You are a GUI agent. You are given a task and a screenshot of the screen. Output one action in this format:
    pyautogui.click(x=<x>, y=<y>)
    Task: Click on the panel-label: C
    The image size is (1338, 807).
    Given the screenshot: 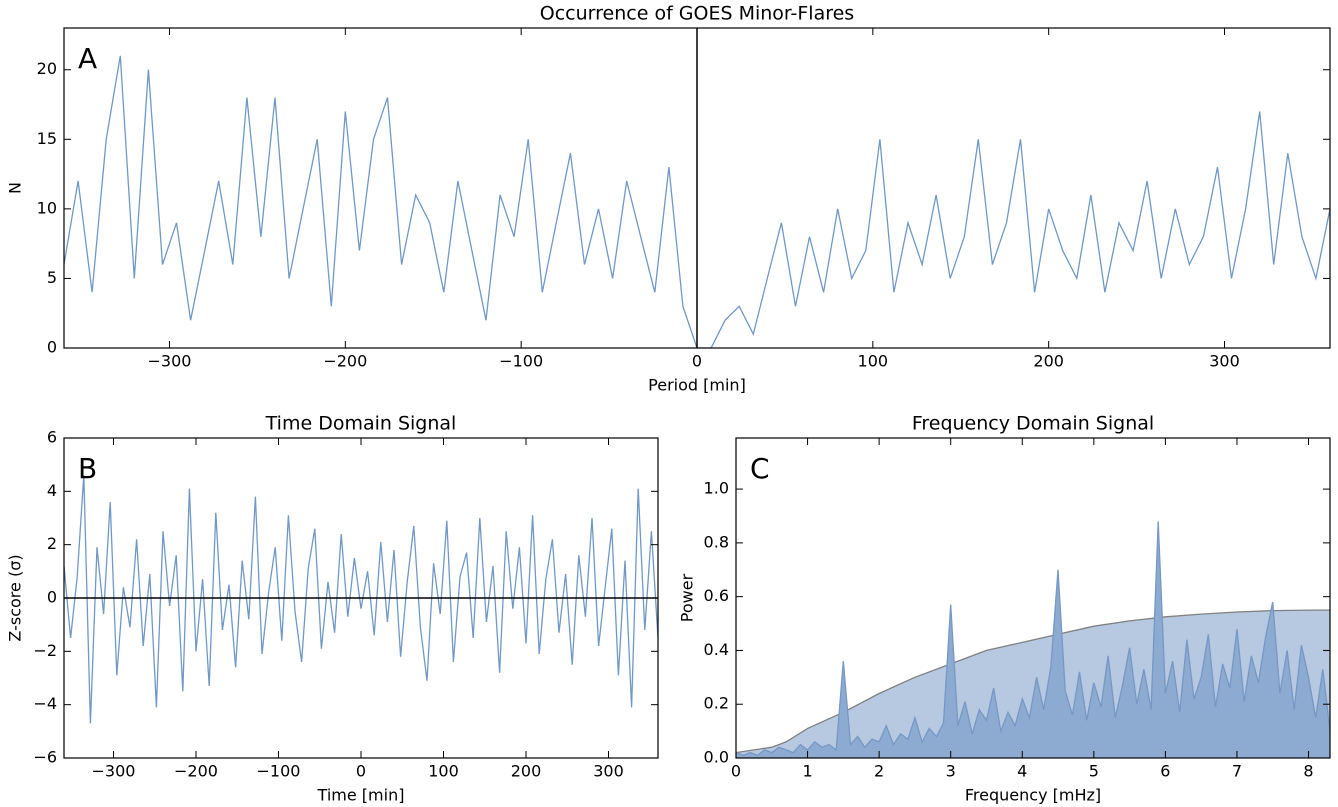 What is the action you would take?
    pyautogui.click(x=760, y=468)
    